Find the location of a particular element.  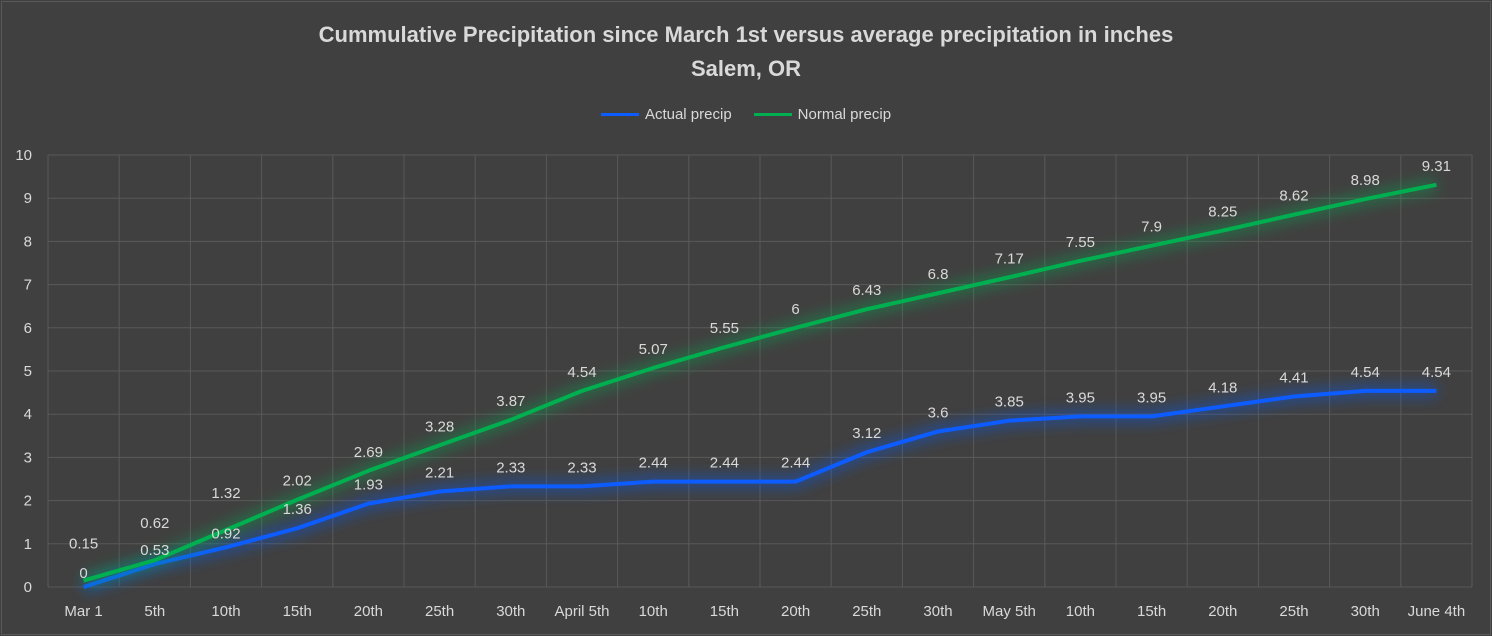

data-label-normal: 1.32 is located at coordinates (225, 493).